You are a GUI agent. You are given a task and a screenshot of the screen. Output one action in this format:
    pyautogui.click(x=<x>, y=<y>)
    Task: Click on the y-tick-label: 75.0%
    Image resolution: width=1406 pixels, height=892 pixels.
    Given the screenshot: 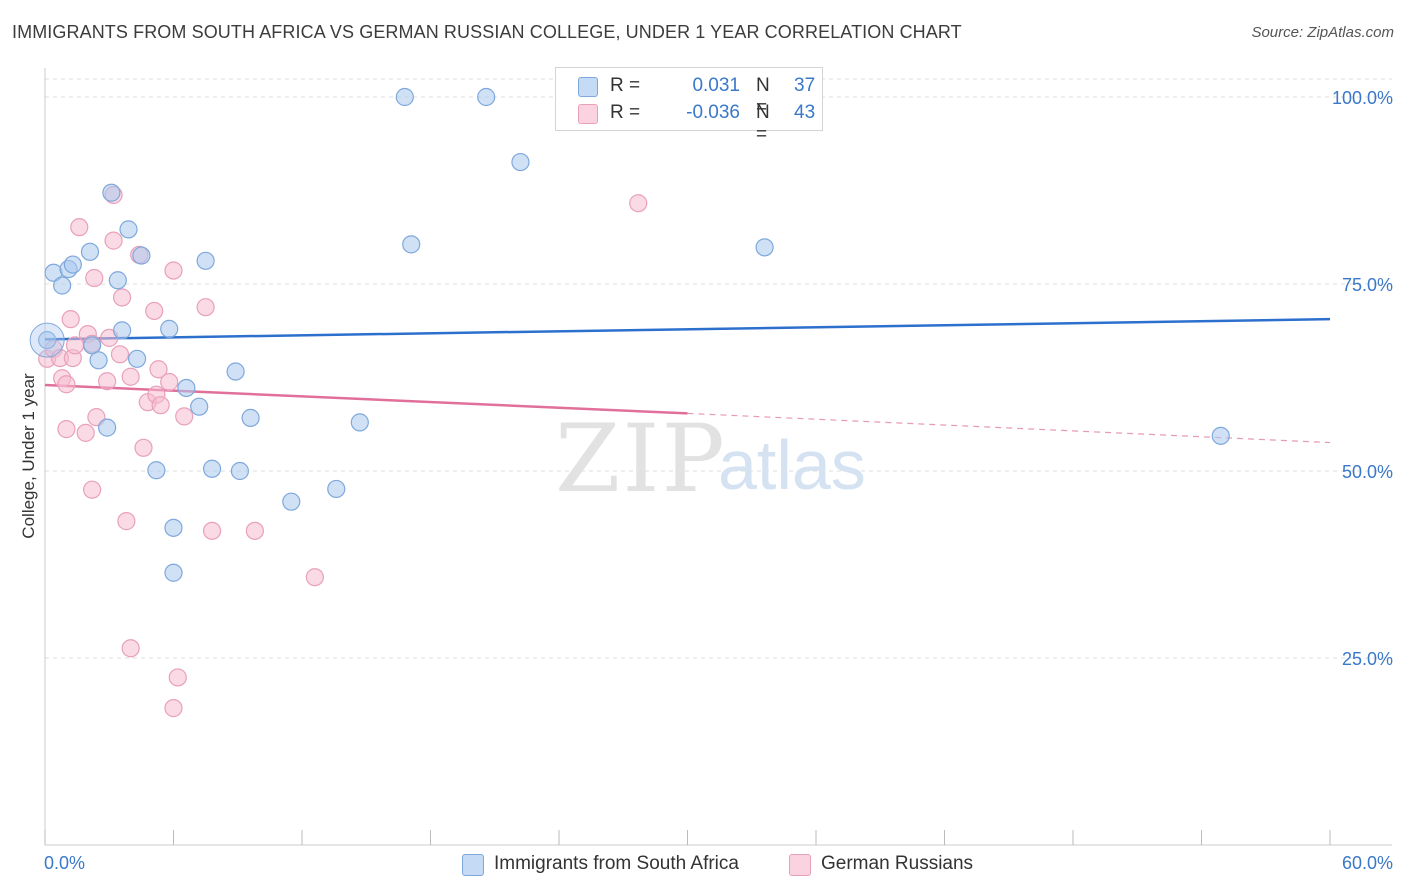 What is the action you would take?
    pyautogui.click(x=1367, y=285)
    